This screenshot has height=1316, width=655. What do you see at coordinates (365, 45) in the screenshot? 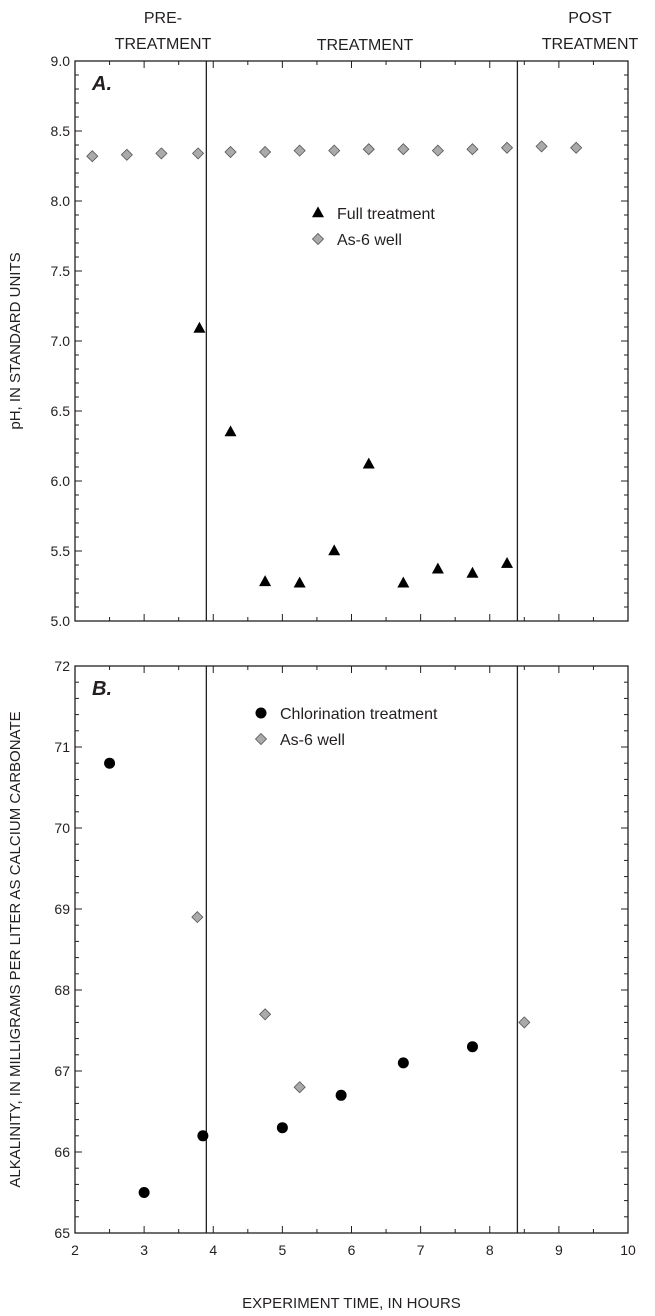
I see `phase-label-treatment-0: TREATMENT` at bounding box center [365, 45].